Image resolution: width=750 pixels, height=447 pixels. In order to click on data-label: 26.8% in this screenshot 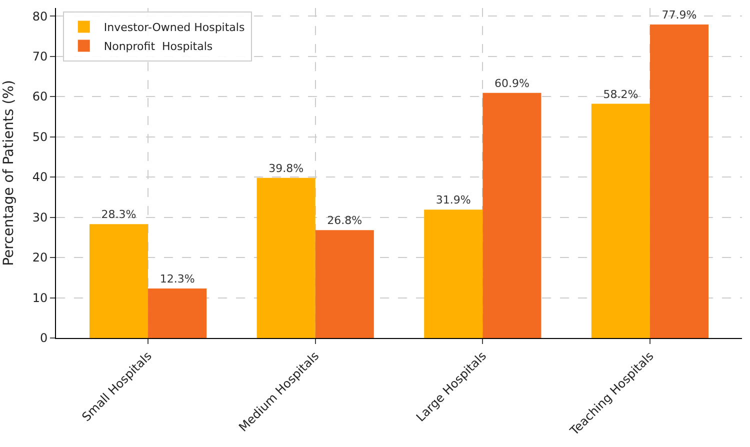, I will do `click(344, 221)`.